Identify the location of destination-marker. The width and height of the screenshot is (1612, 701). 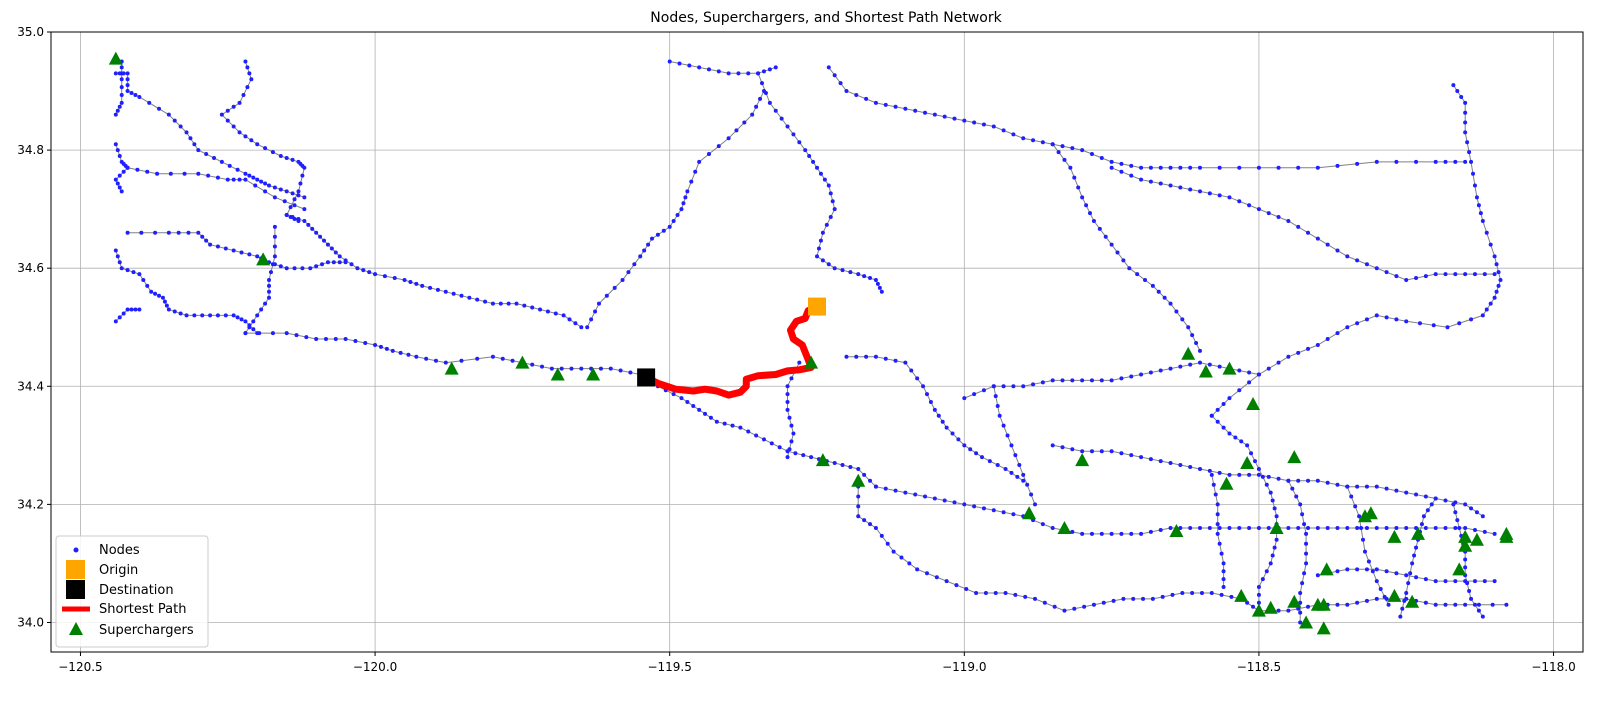
(646, 377).